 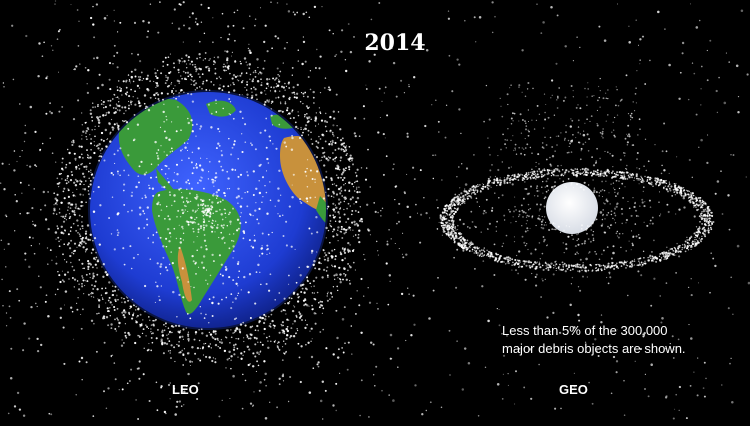 I want to click on leo-label: LEO, so click(x=185, y=389).